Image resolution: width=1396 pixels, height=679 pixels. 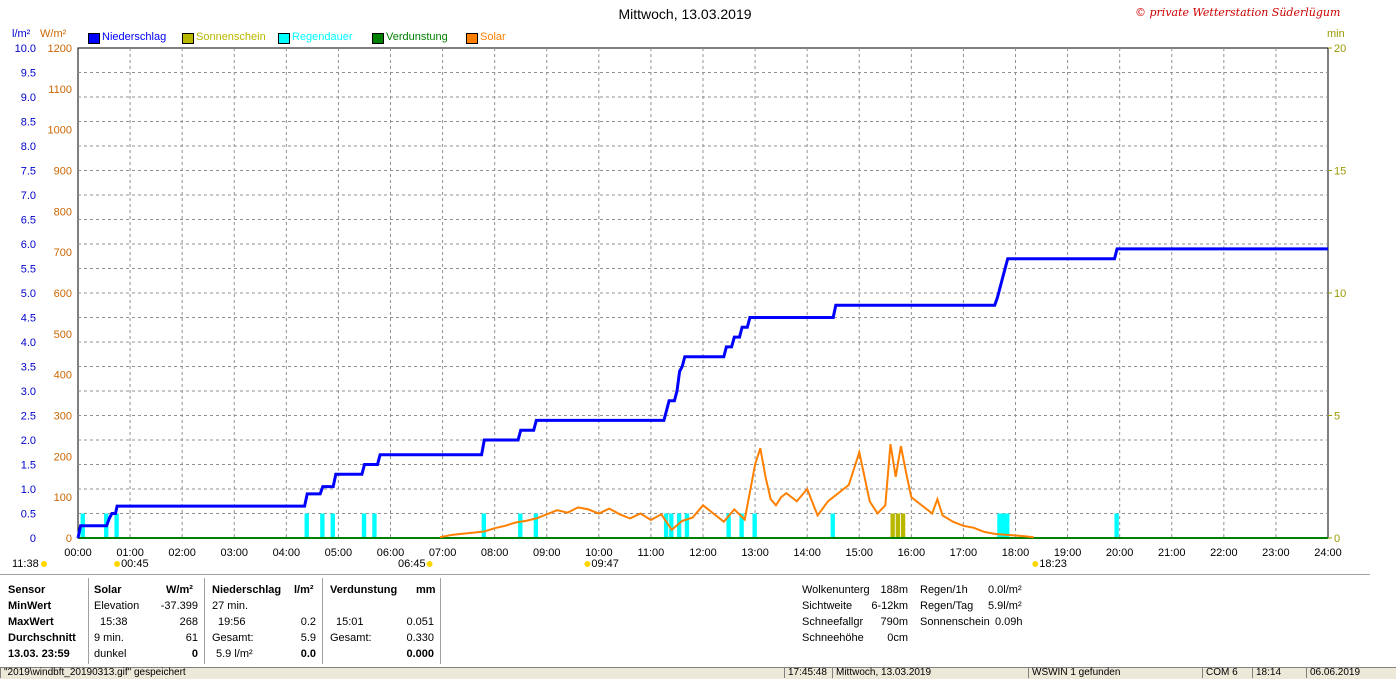 What do you see at coordinates (28, 123) in the screenshot?
I see `y-tick-label-rain: 8.5` at bounding box center [28, 123].